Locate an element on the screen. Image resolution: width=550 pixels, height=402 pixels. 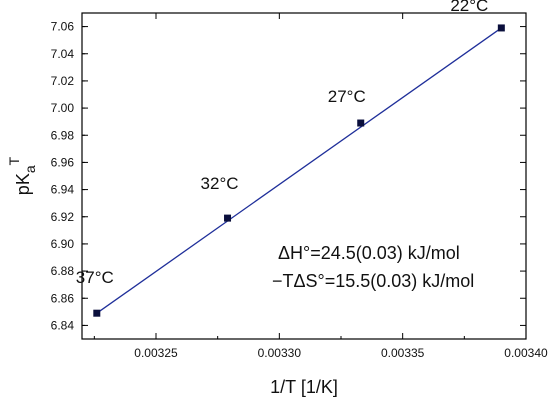
x-tick-label: 0.00340 is located at coordinates (526, 353).